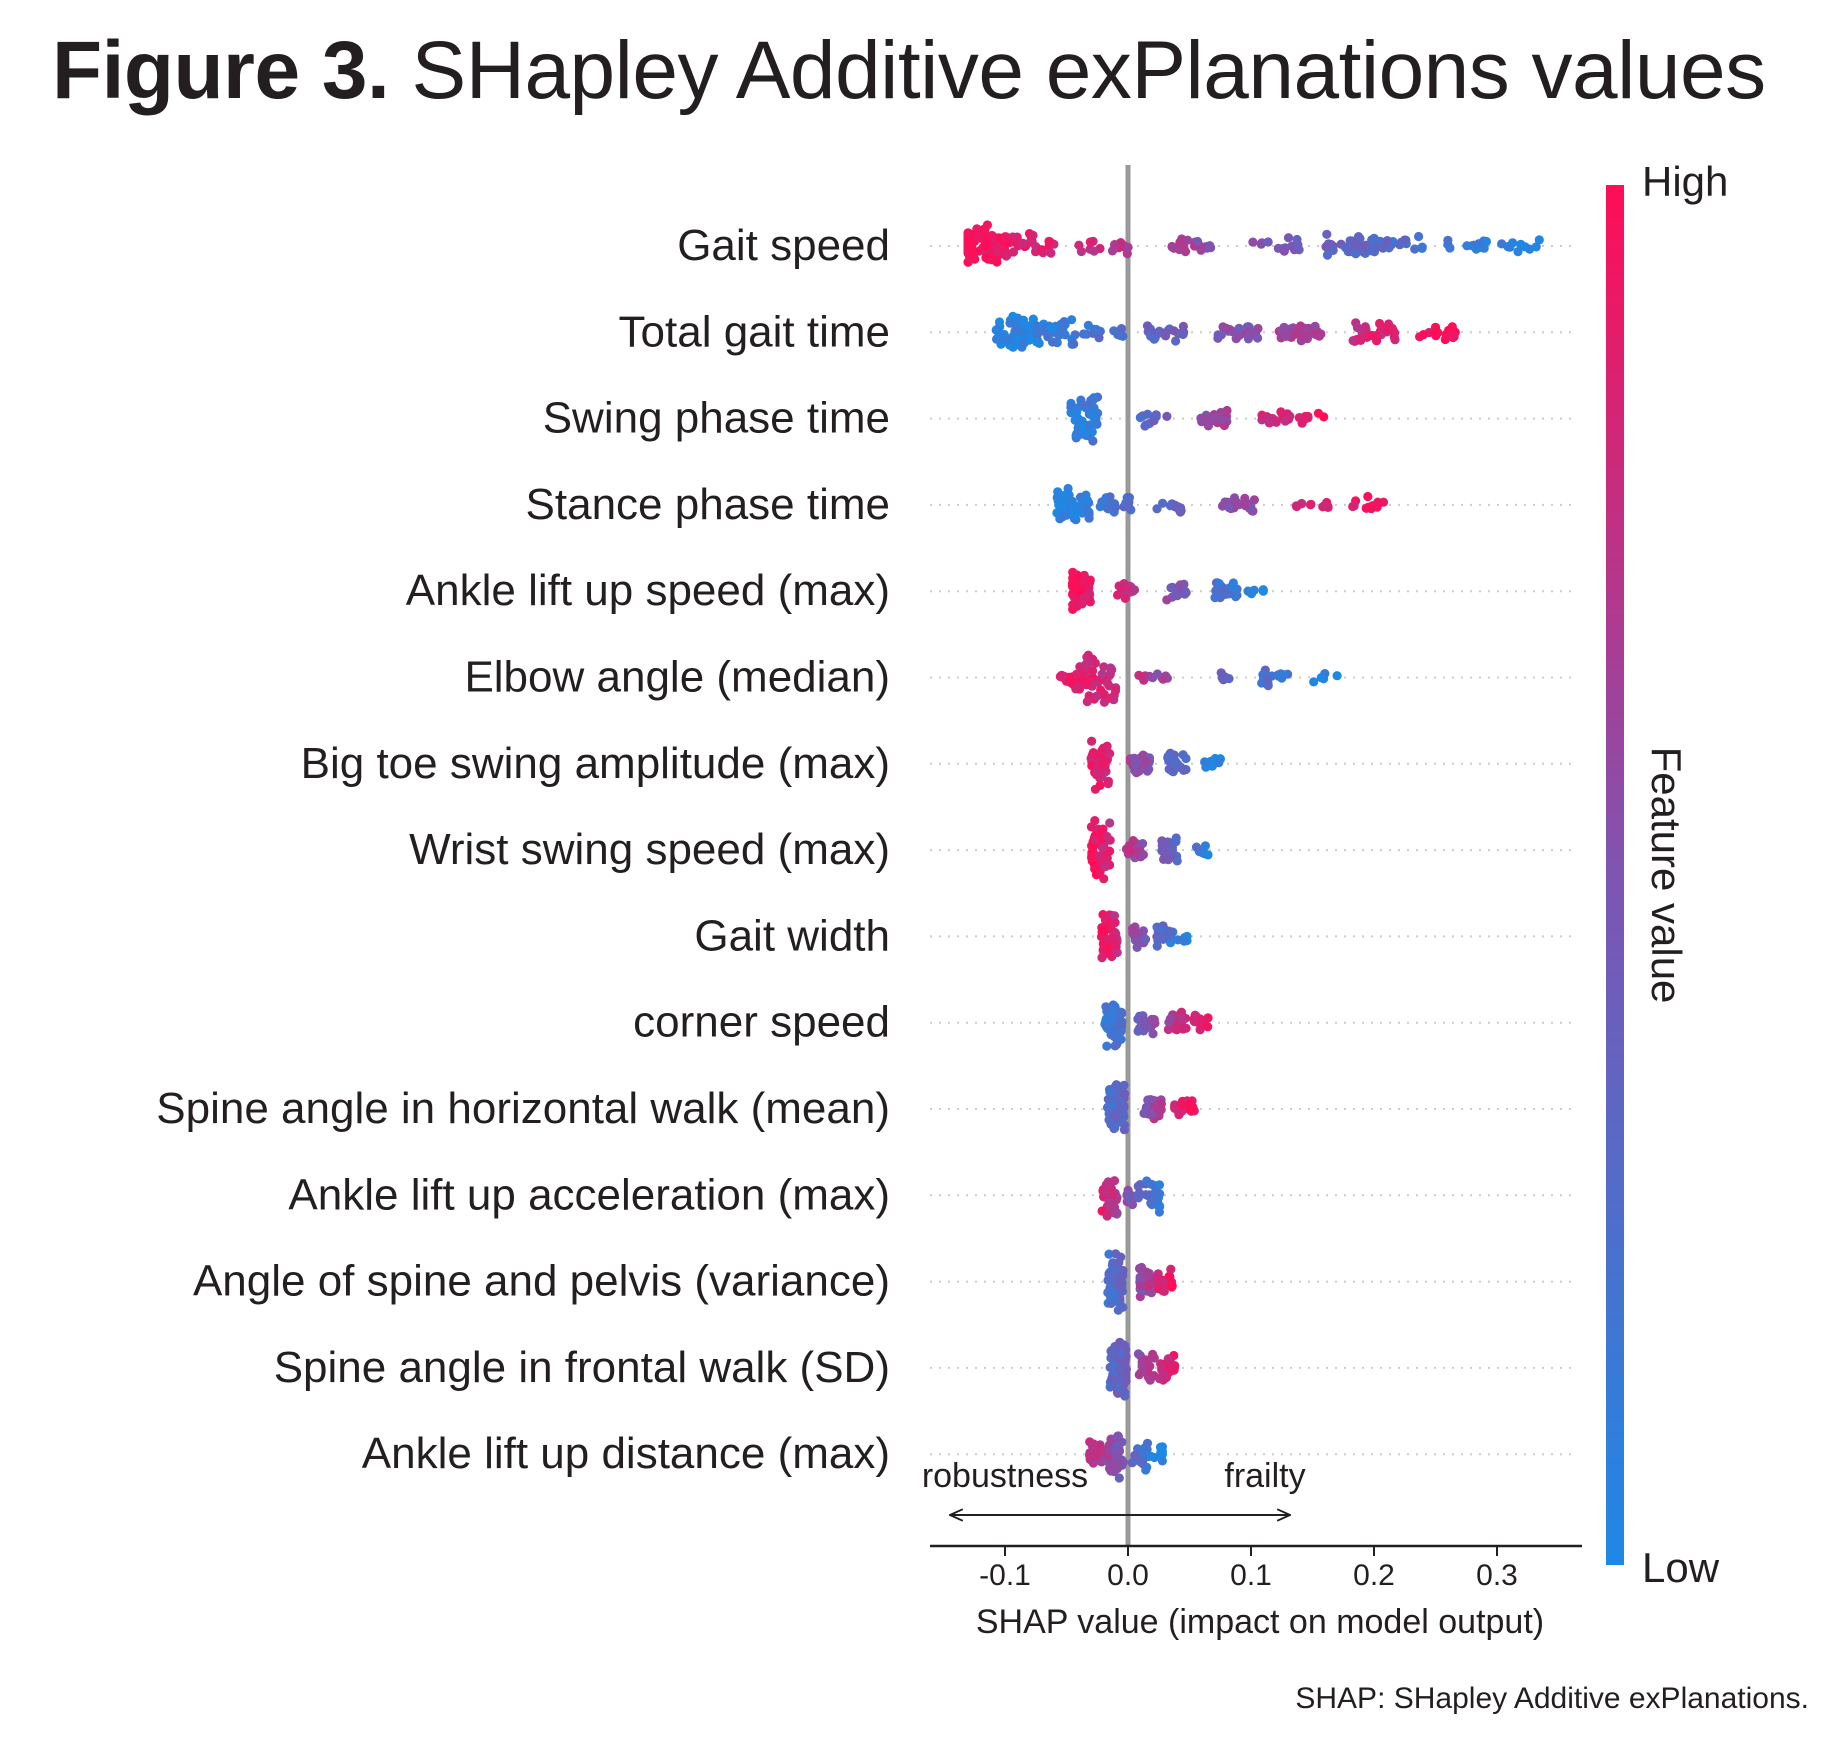  What do you see at coordinates (754, 331) in the screenshot?
I see `feature-label: Total gait time` at bounding box center [754, 331].